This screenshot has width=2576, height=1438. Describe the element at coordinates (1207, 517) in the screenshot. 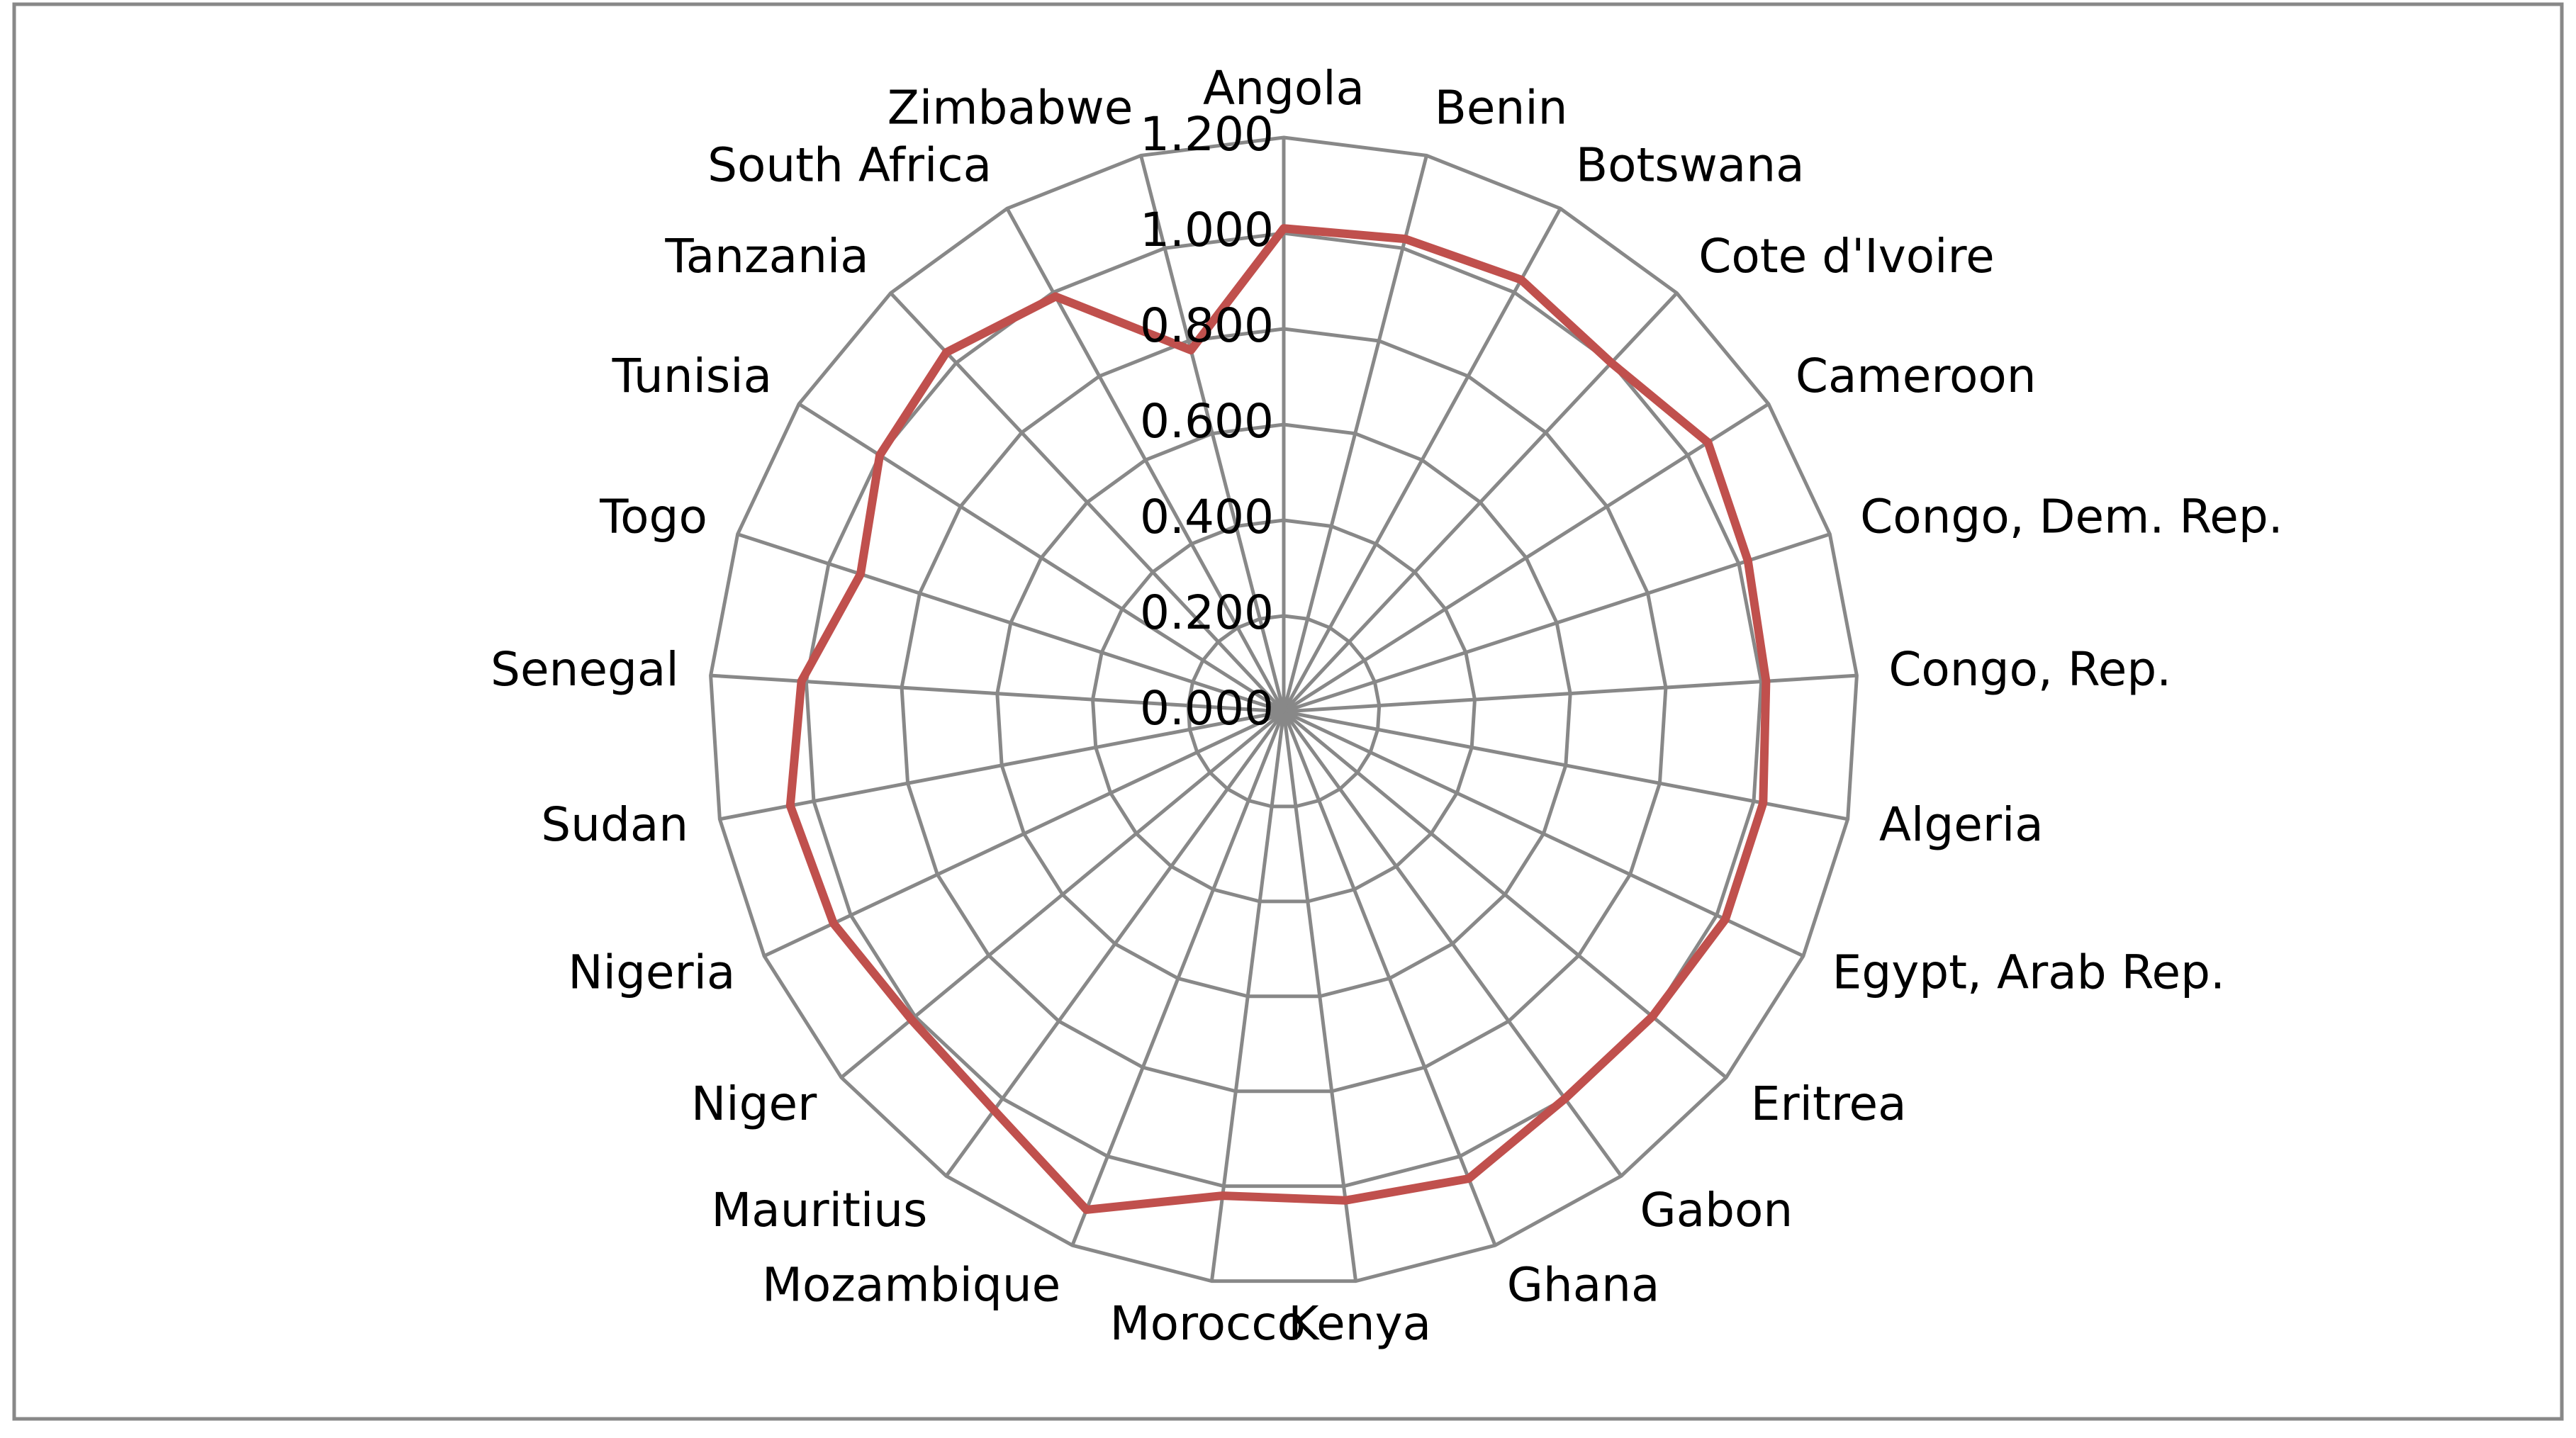

I see `tick-label: 0.400` at that location.